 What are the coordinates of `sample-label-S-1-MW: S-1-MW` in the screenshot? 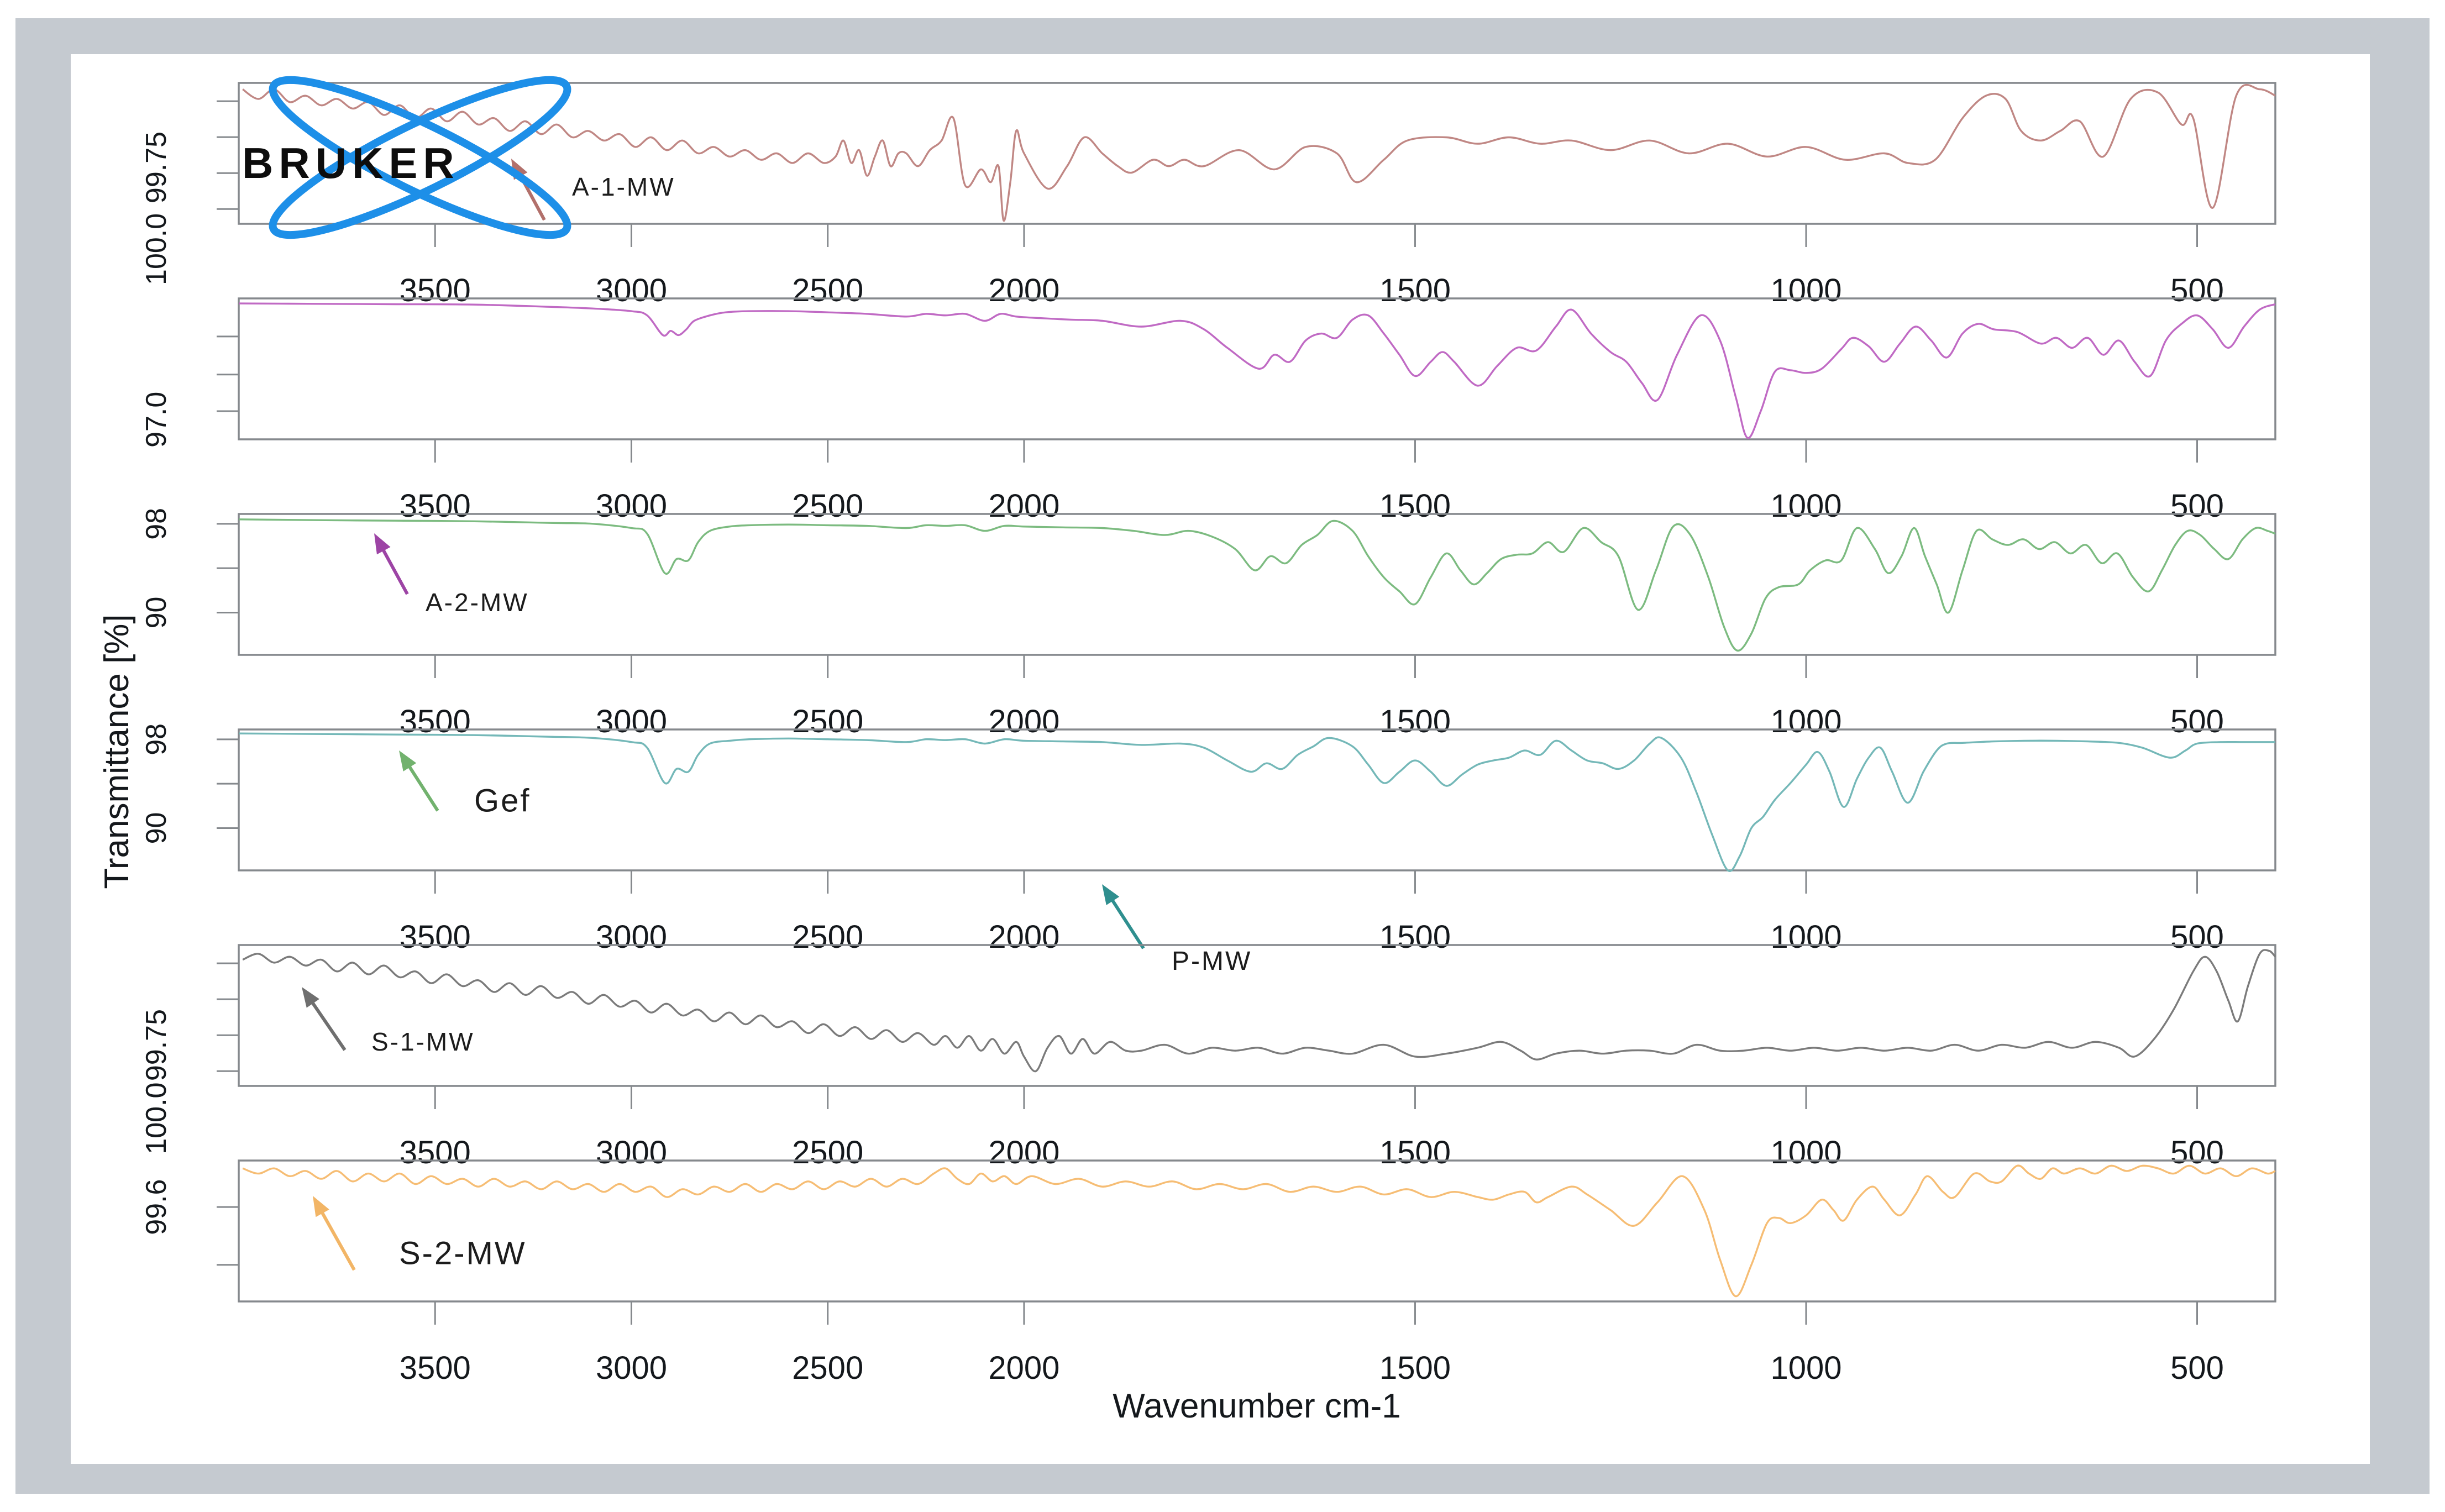 It's located at (423, 1042).